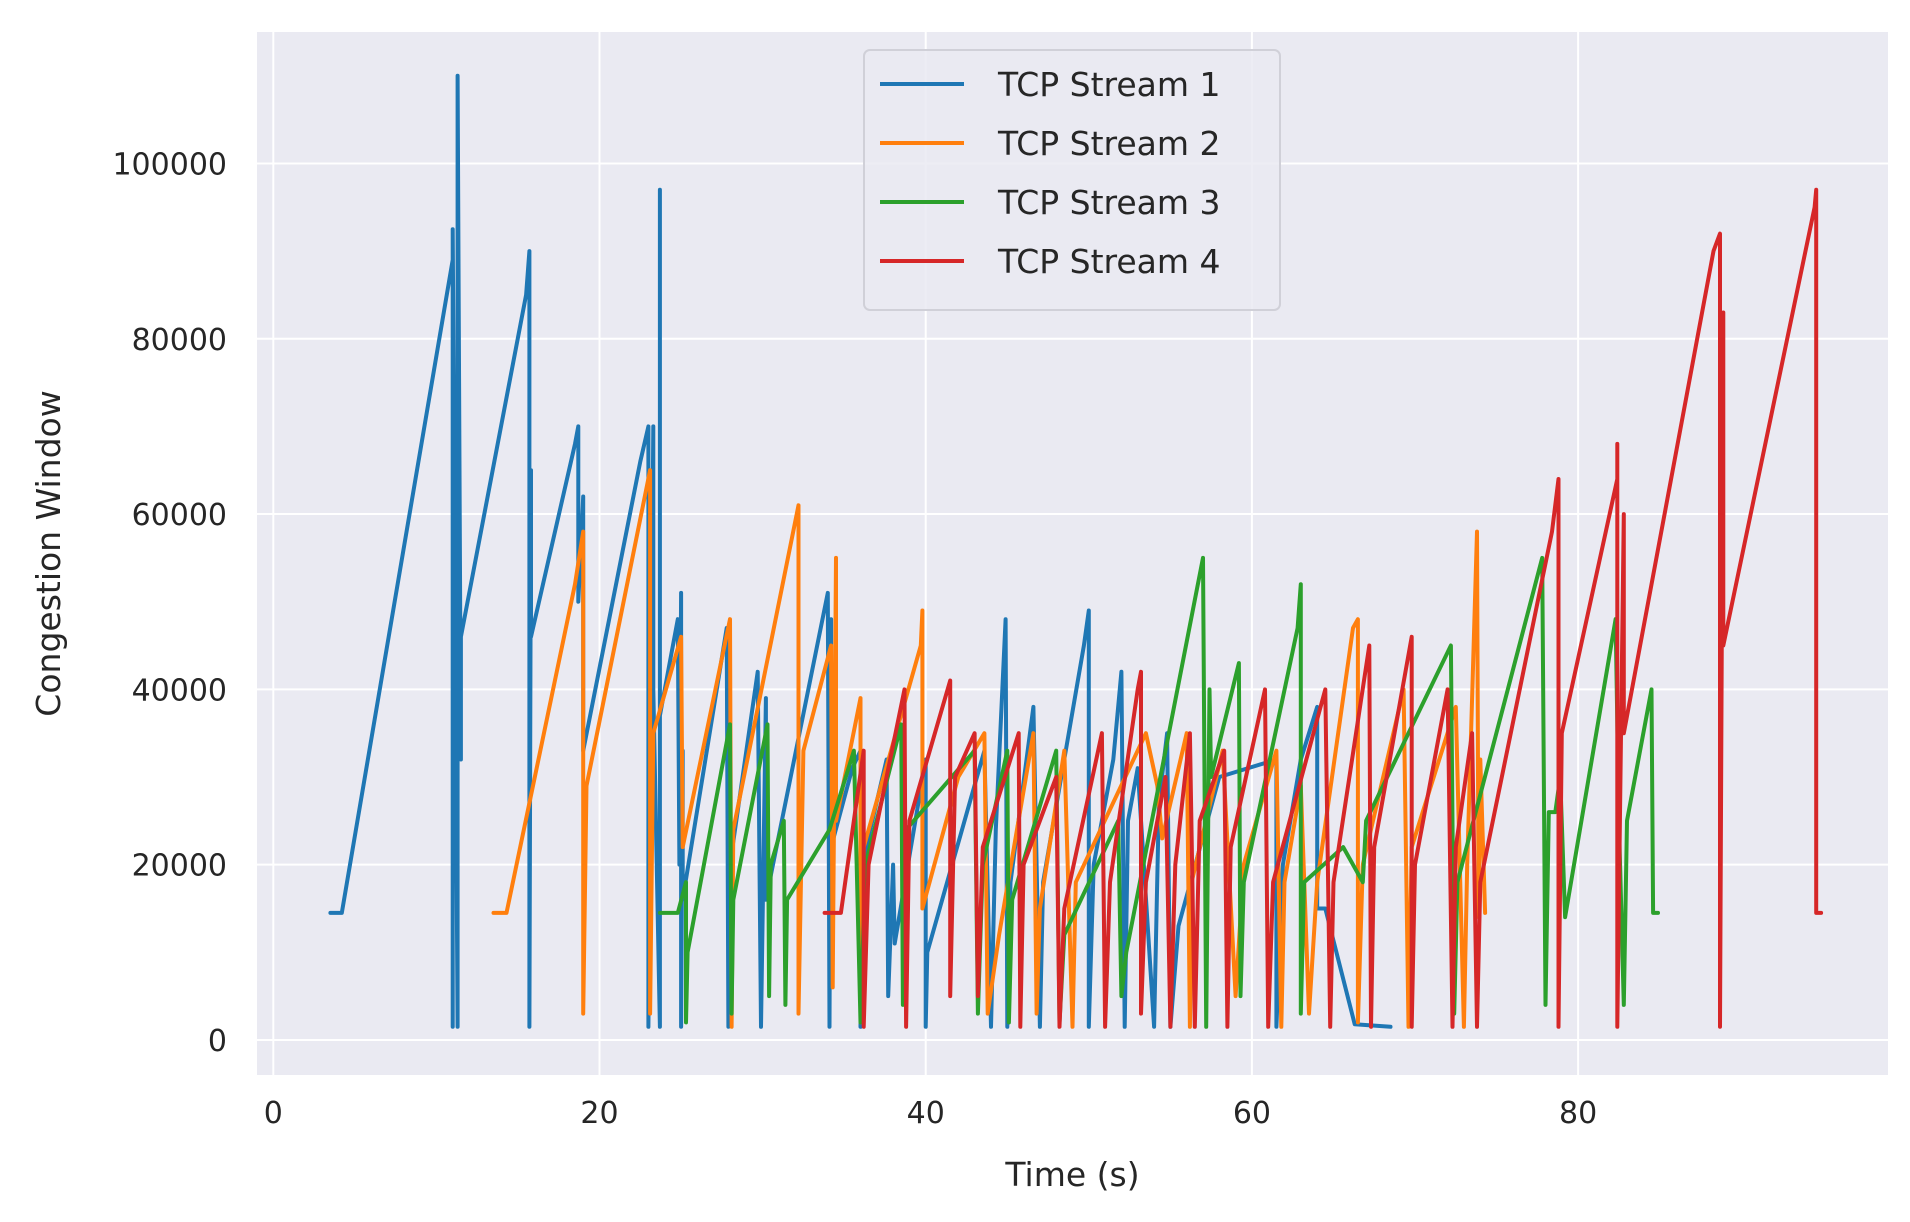 The height and width of the screenshot is (1222, 1910). Describe the element at coordinates (179, 515) in the screenshot. I see `y-tick-label: 60000` at that location.